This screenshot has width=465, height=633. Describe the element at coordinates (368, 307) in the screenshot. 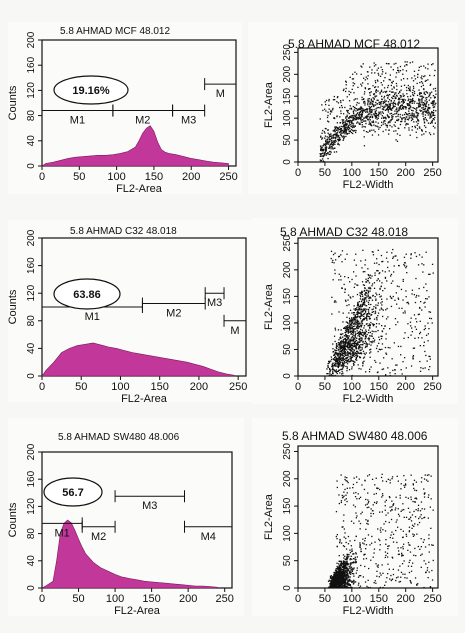

I see `plot-frame` at that location.